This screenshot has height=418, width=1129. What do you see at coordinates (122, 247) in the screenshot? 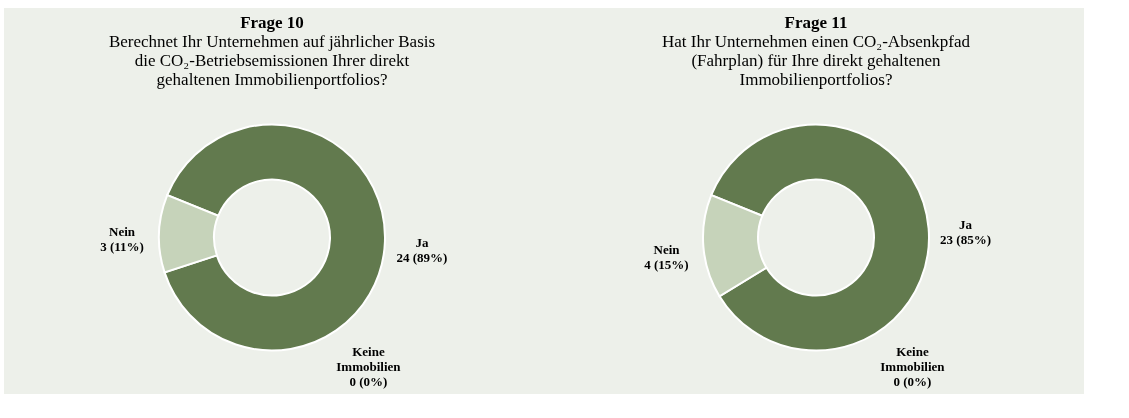
I see `data-label: 3 (11%)` at bounding box center [122, 247].